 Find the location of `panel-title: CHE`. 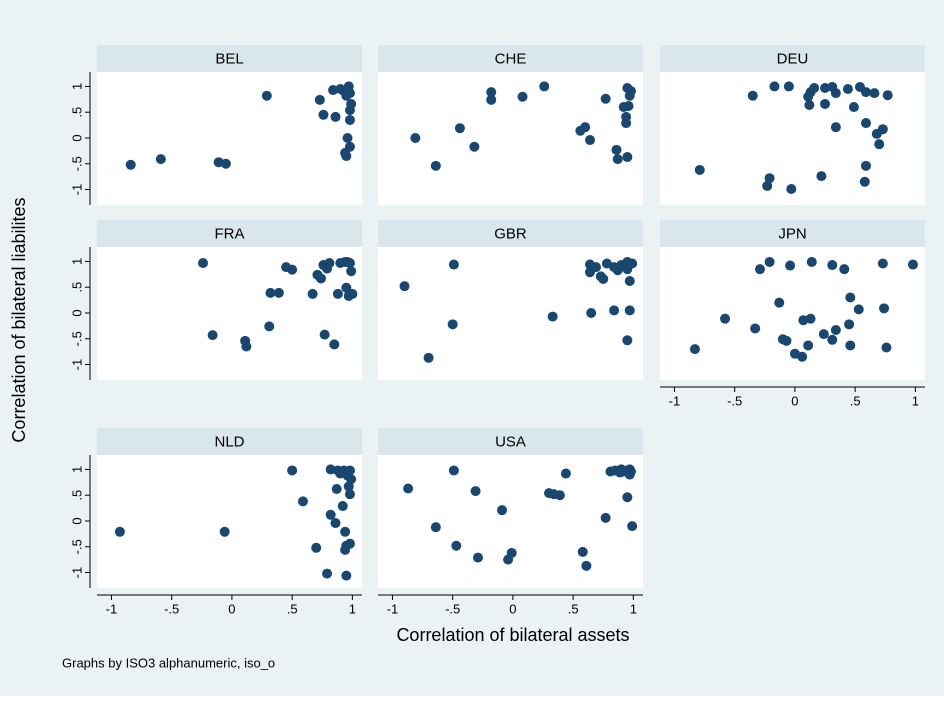

panel-title: CHE is located at coordinates (511, 58).